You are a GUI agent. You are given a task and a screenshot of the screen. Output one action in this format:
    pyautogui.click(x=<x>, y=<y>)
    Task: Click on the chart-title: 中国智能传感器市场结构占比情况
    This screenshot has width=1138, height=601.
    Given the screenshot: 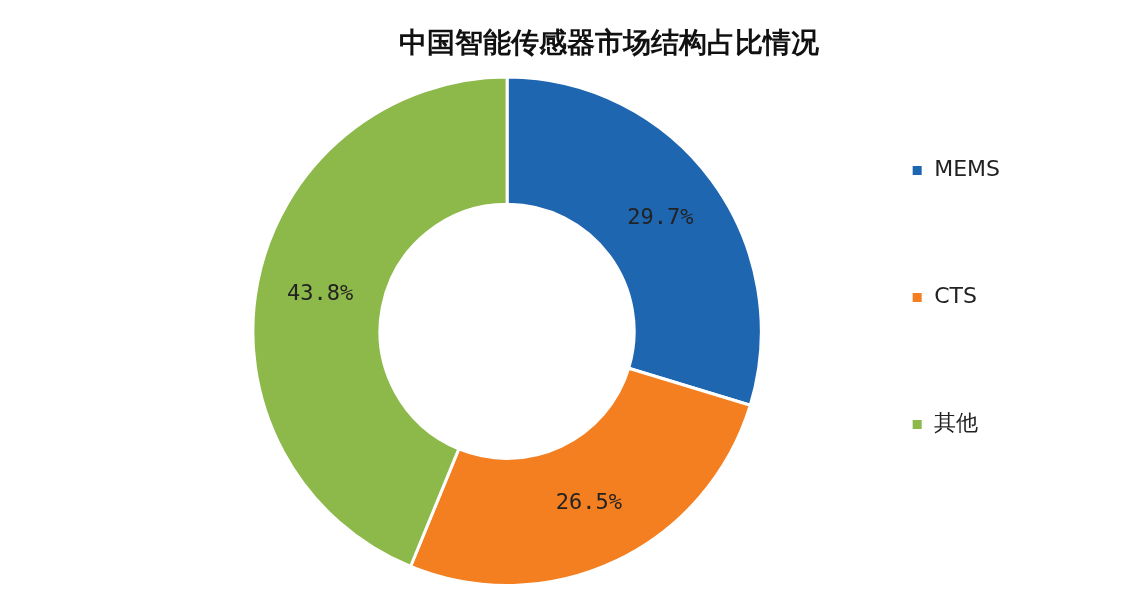 What is the action you would take?
    pyautogui.click(x=609, y=43)
    